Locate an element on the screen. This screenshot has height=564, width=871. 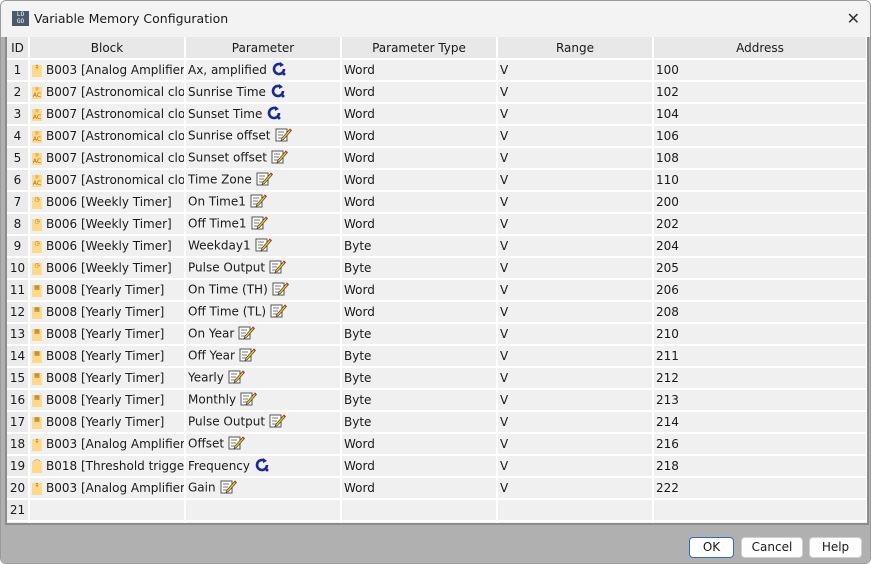
help-button: Help is located at coordinates (835, 547).